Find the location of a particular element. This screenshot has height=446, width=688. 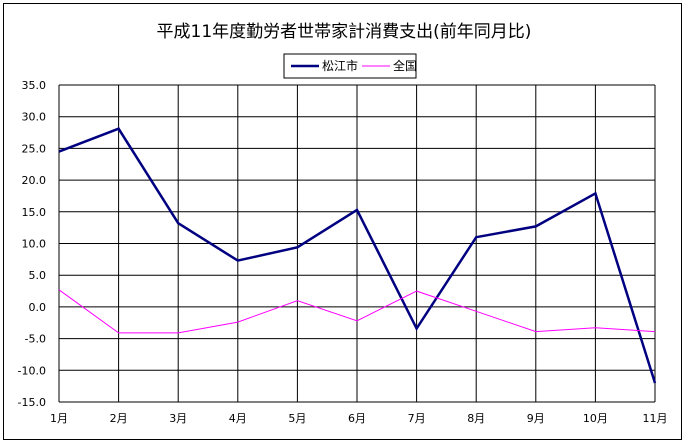

x-tick-label: 4月 is located at coordinates (238, 418).